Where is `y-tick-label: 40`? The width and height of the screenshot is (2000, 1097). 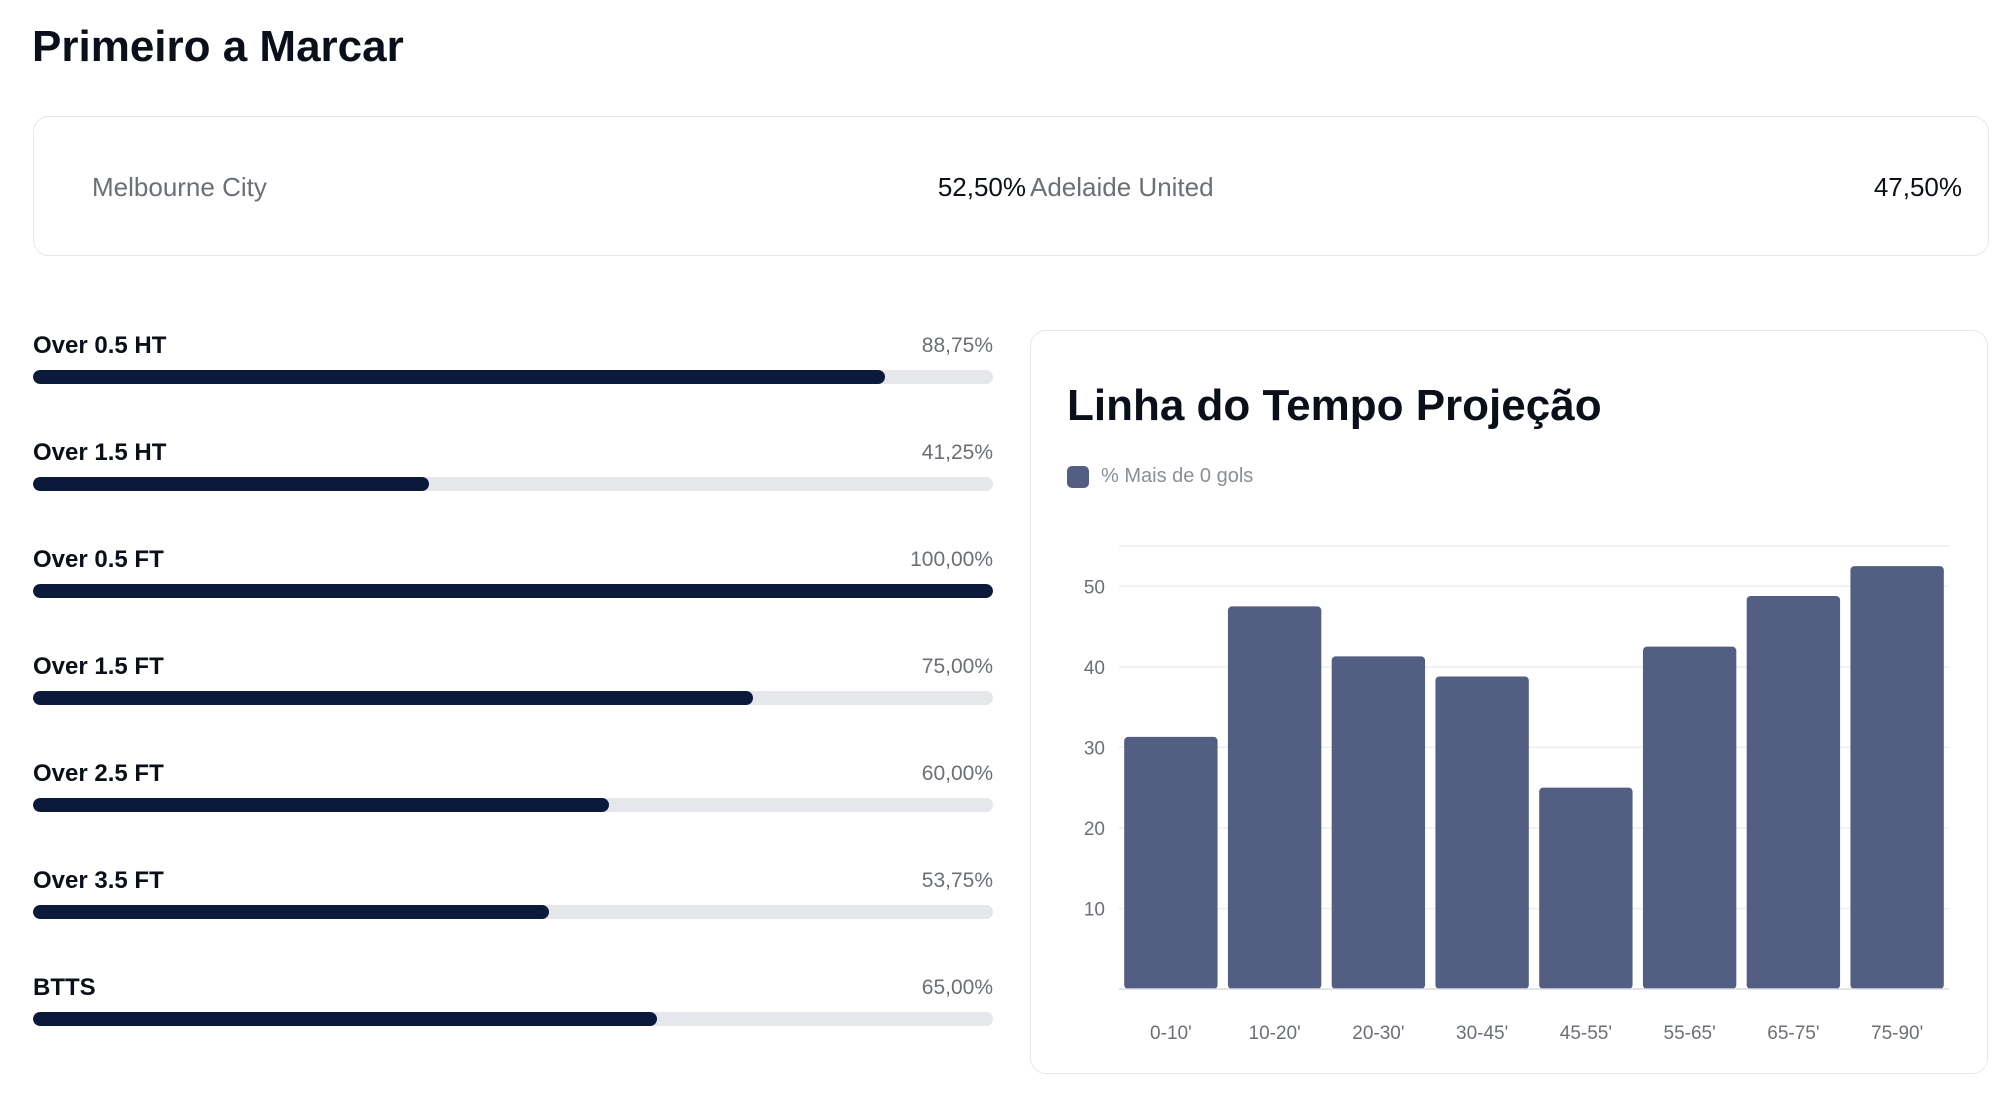 y-tick-label: 40 is located at coordinates (1094, 668).